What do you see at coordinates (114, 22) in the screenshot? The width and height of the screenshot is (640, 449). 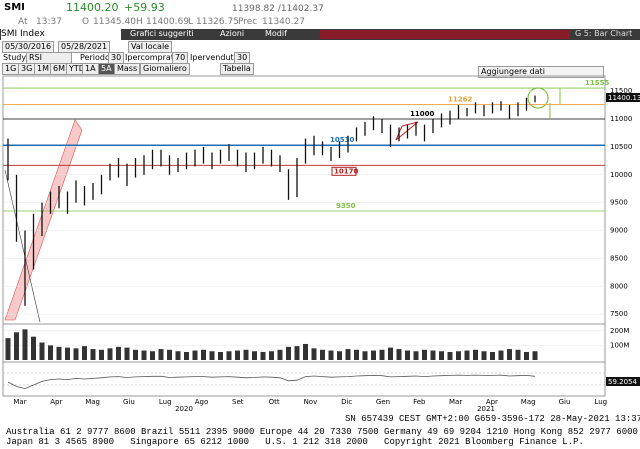 I see `open: 11345.40` at bounding box center [114, 22].